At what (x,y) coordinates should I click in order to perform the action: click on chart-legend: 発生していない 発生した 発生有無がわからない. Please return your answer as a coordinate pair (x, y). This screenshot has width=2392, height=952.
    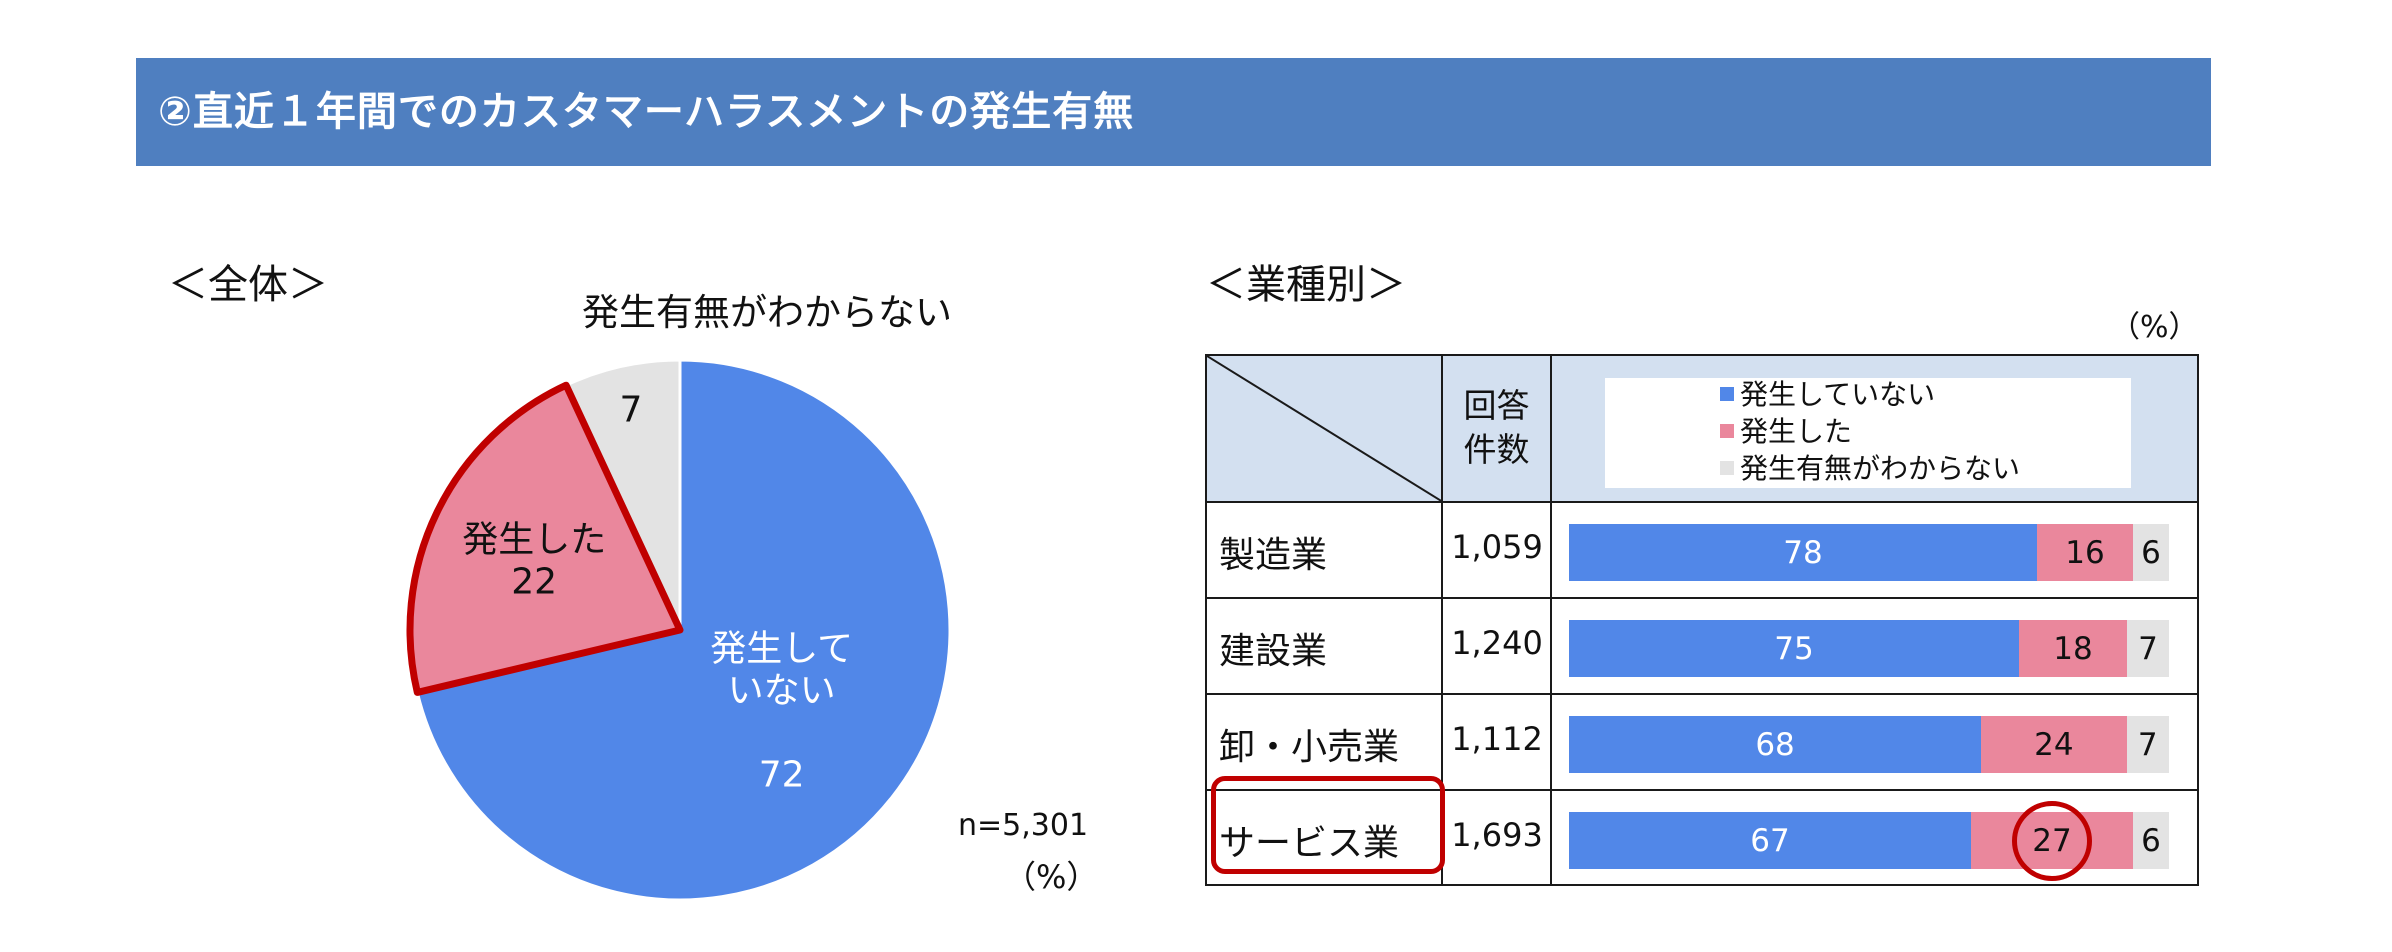
    Looking at the image, I should click on (1868, 433).